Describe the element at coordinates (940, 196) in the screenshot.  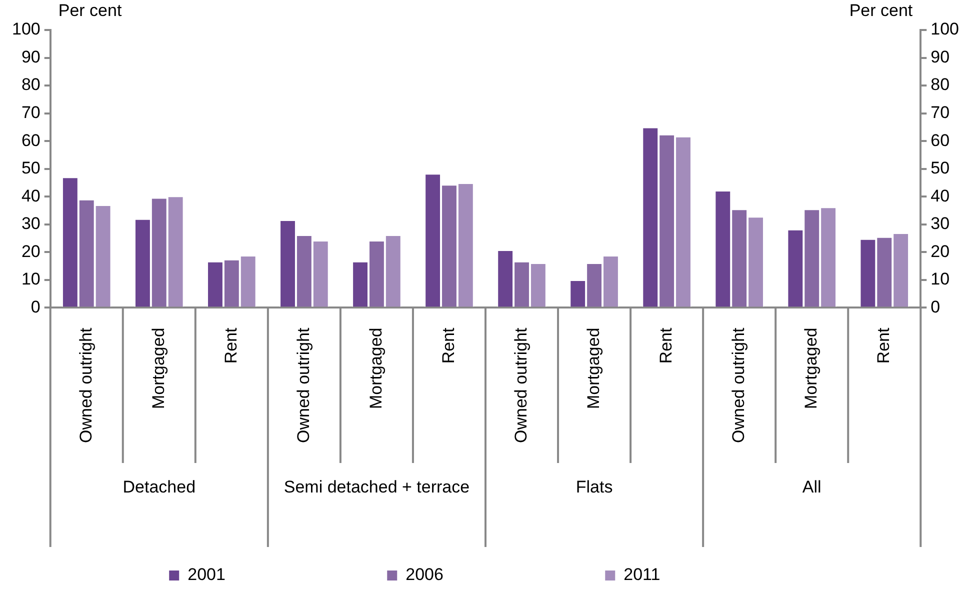
I see `y2-tick-label: 40` at that location.